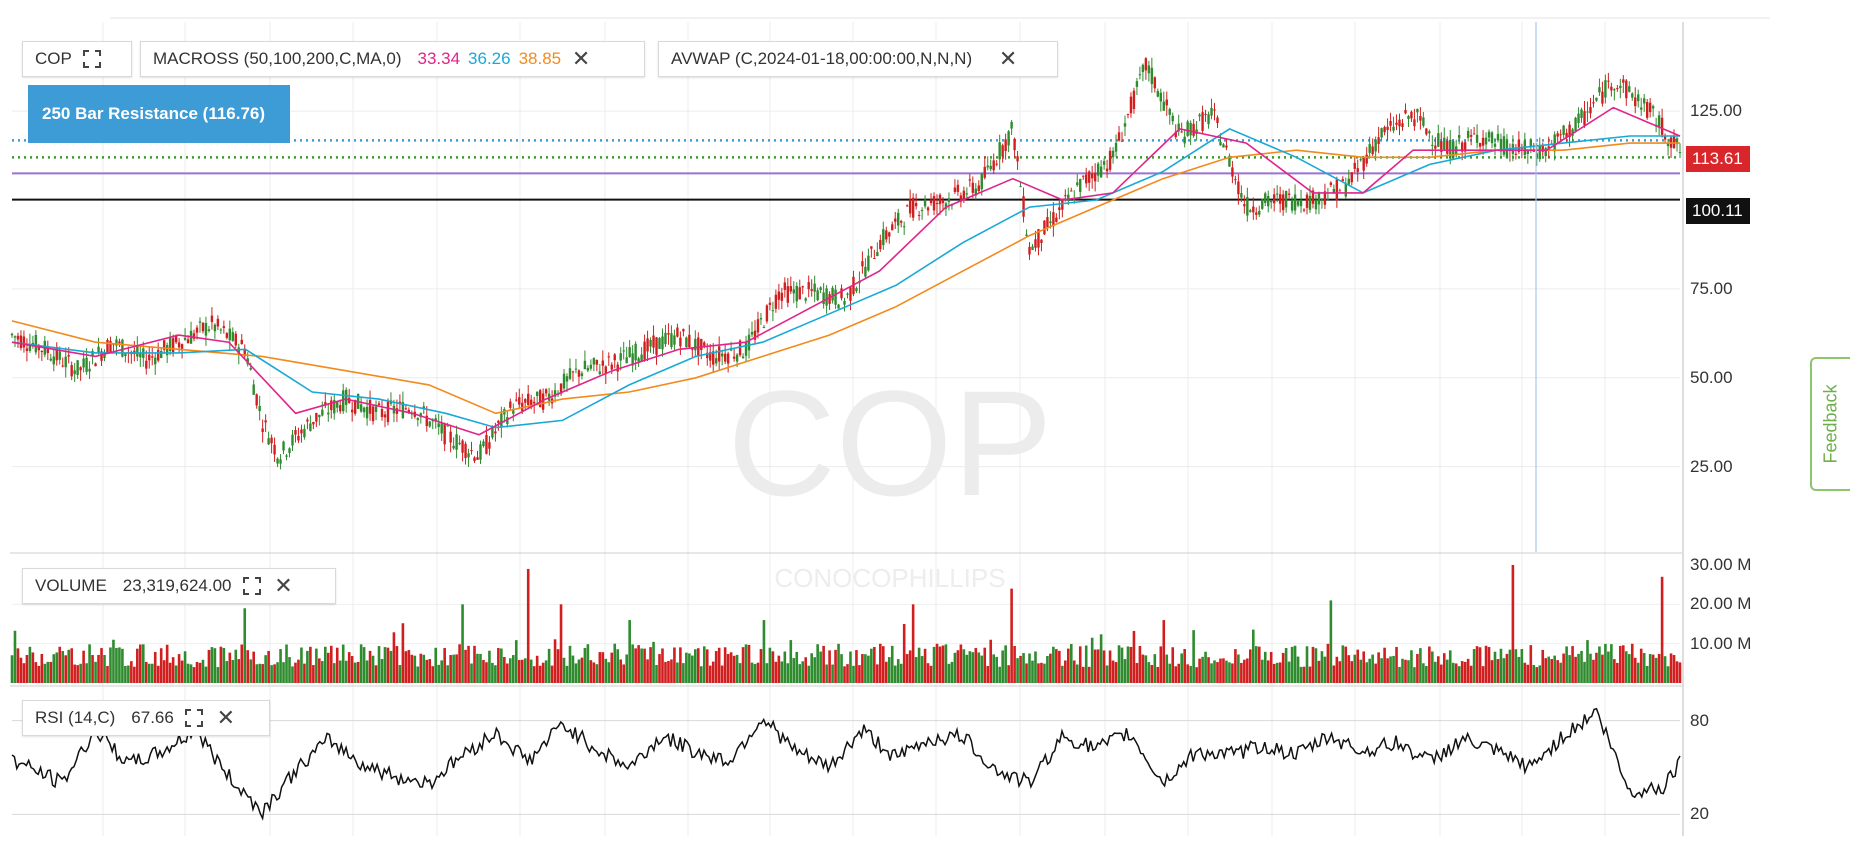 Image resolution: width=1860 pixels, height=844 pixels. Describe the element at coordinates (489, 58) in the screenshot. I see `macross-value-2: 36.26` at that location.